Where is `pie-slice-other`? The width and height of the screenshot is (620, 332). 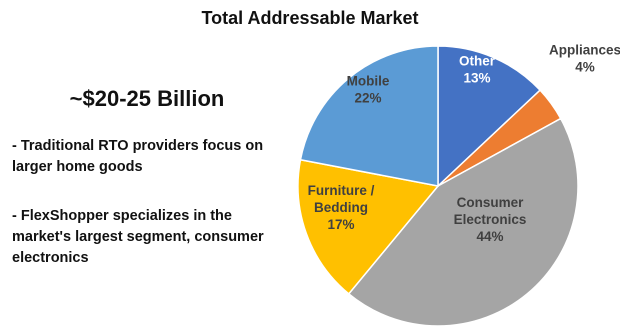
pie-slice-other is located at coordinates (489, 116).